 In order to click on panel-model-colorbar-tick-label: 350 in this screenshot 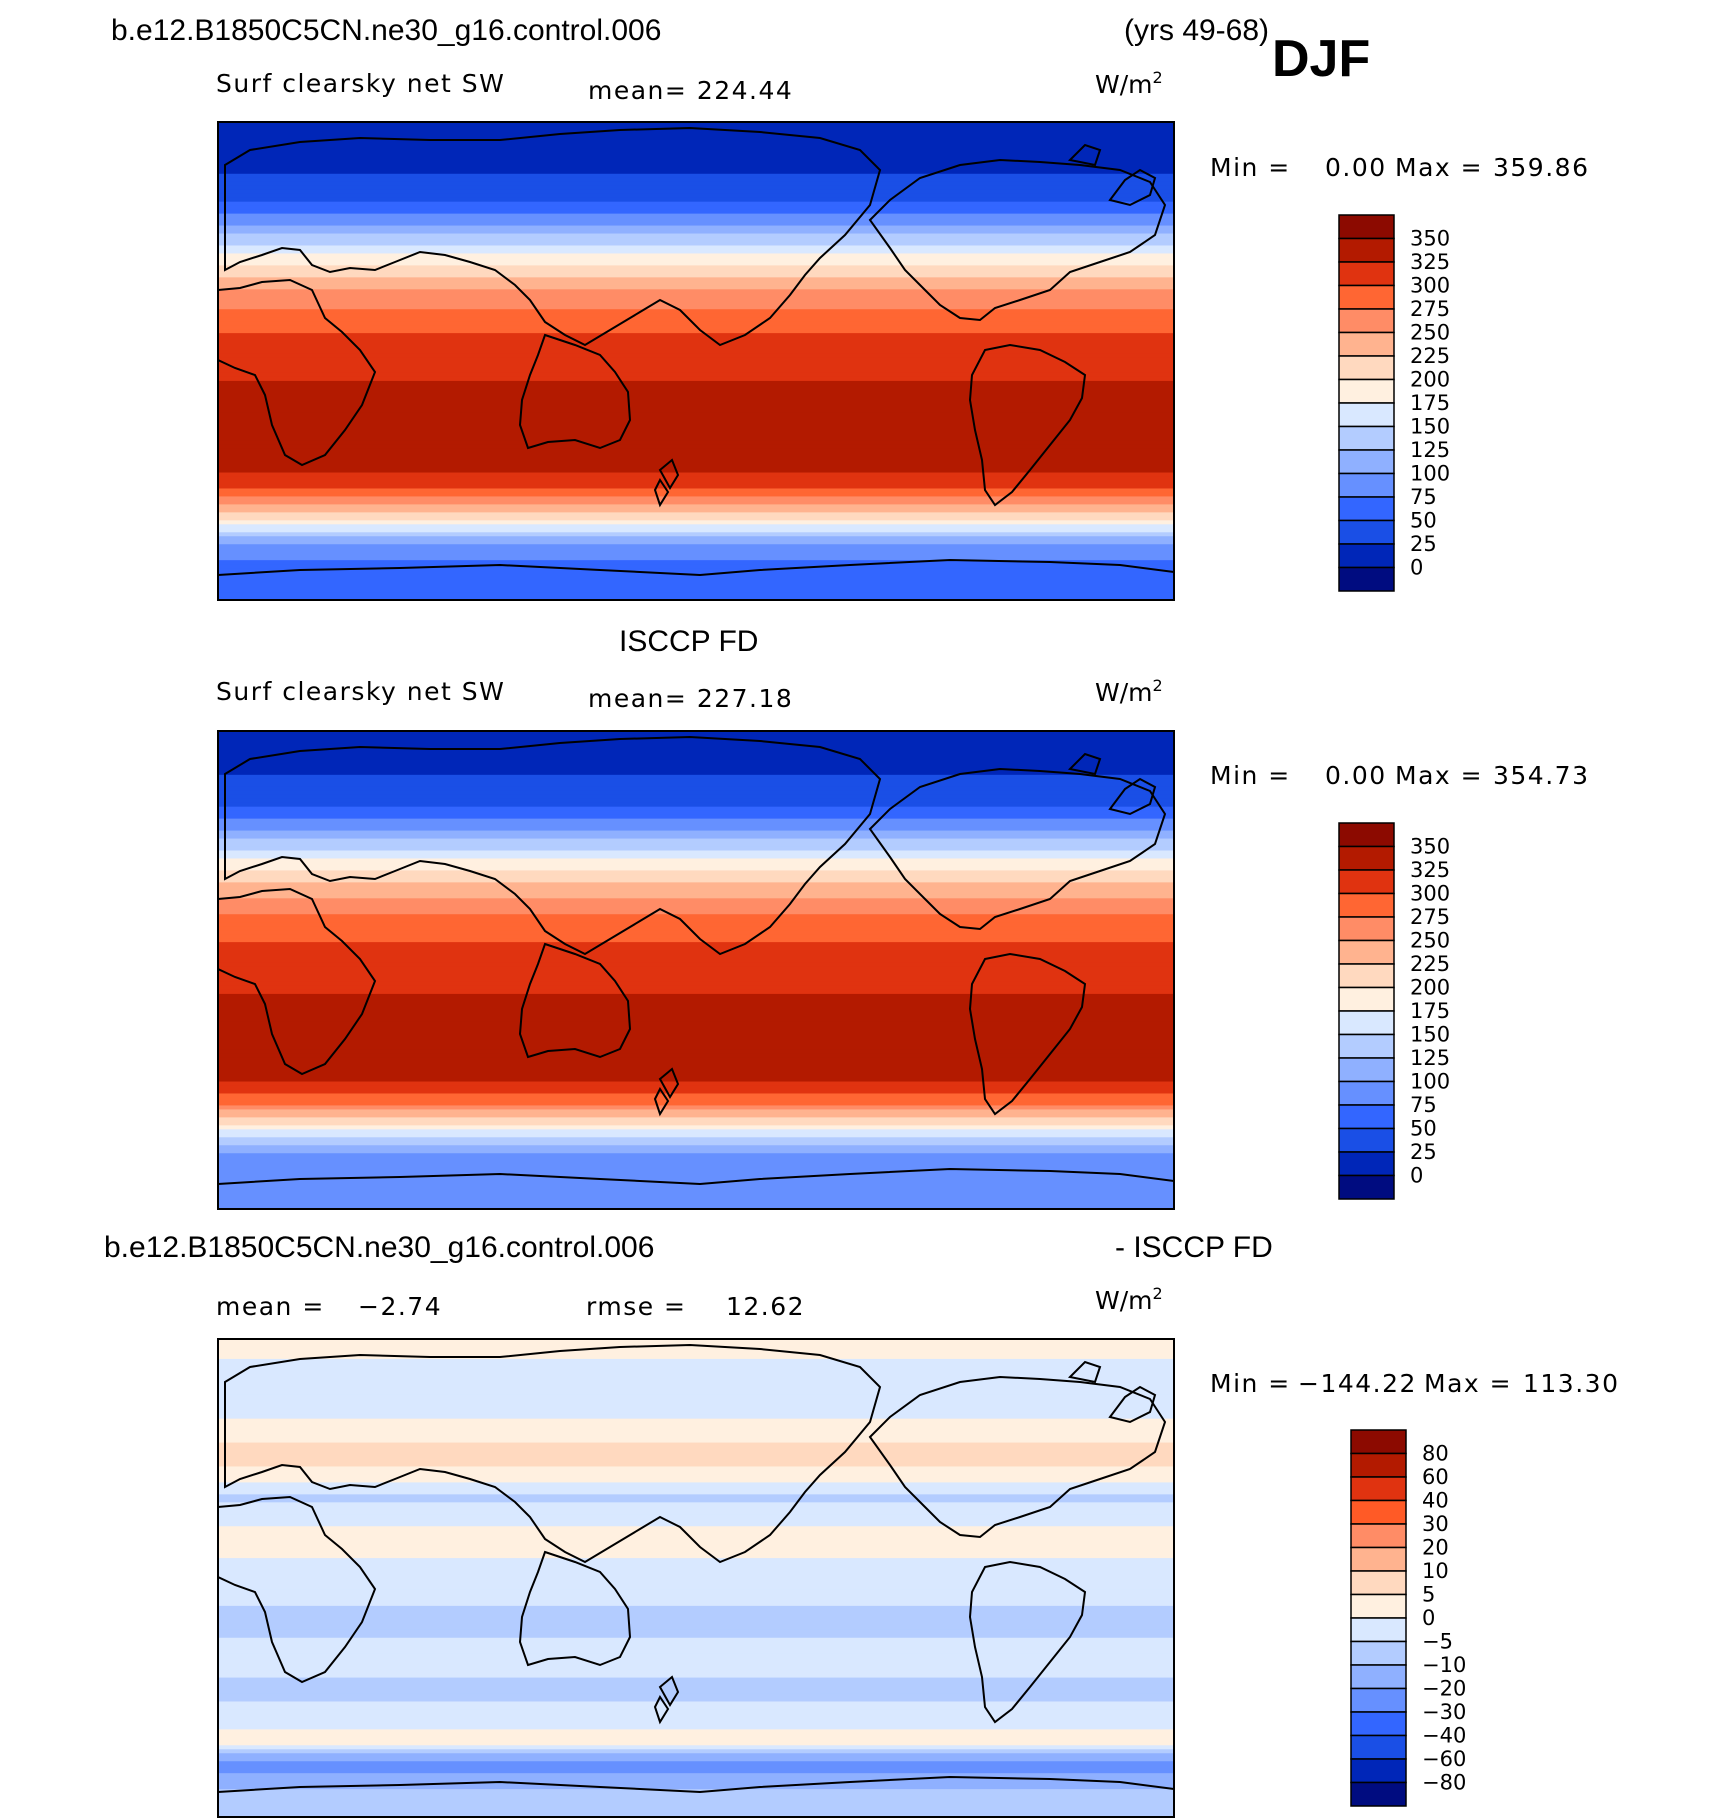, I will do `click(1430, 239)`.